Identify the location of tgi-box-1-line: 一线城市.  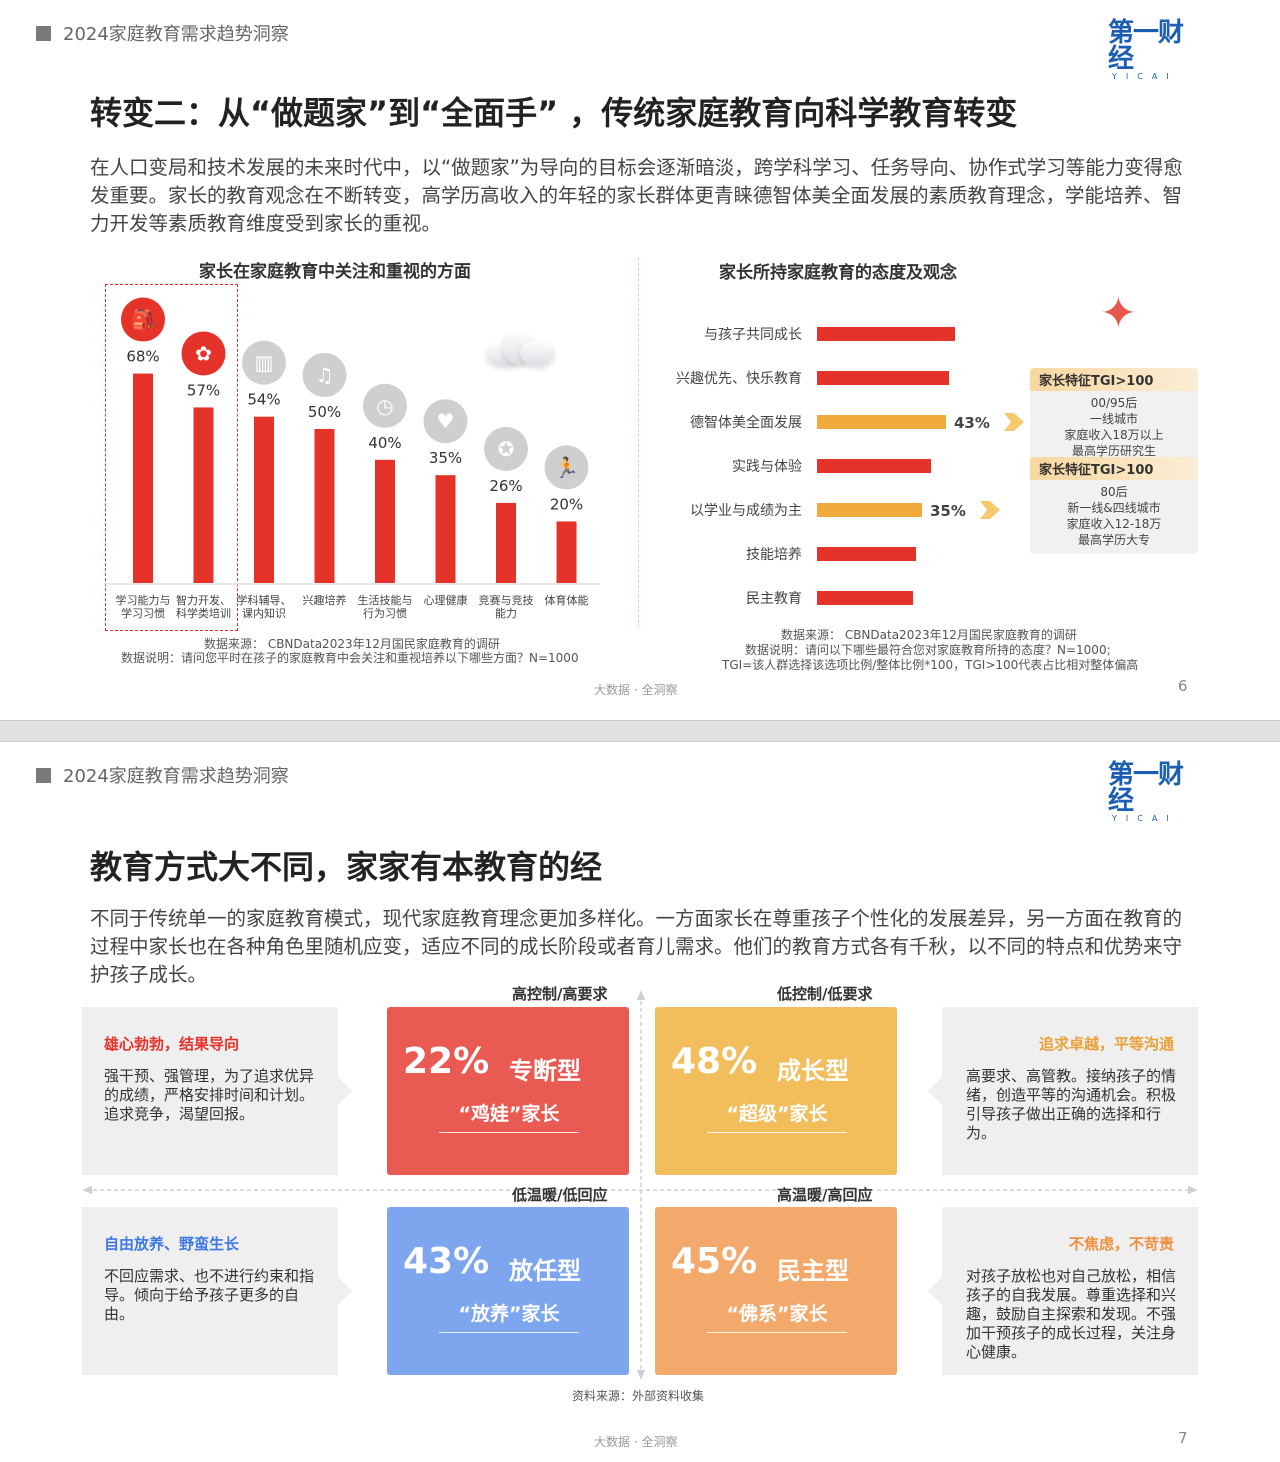
(1113, 419).